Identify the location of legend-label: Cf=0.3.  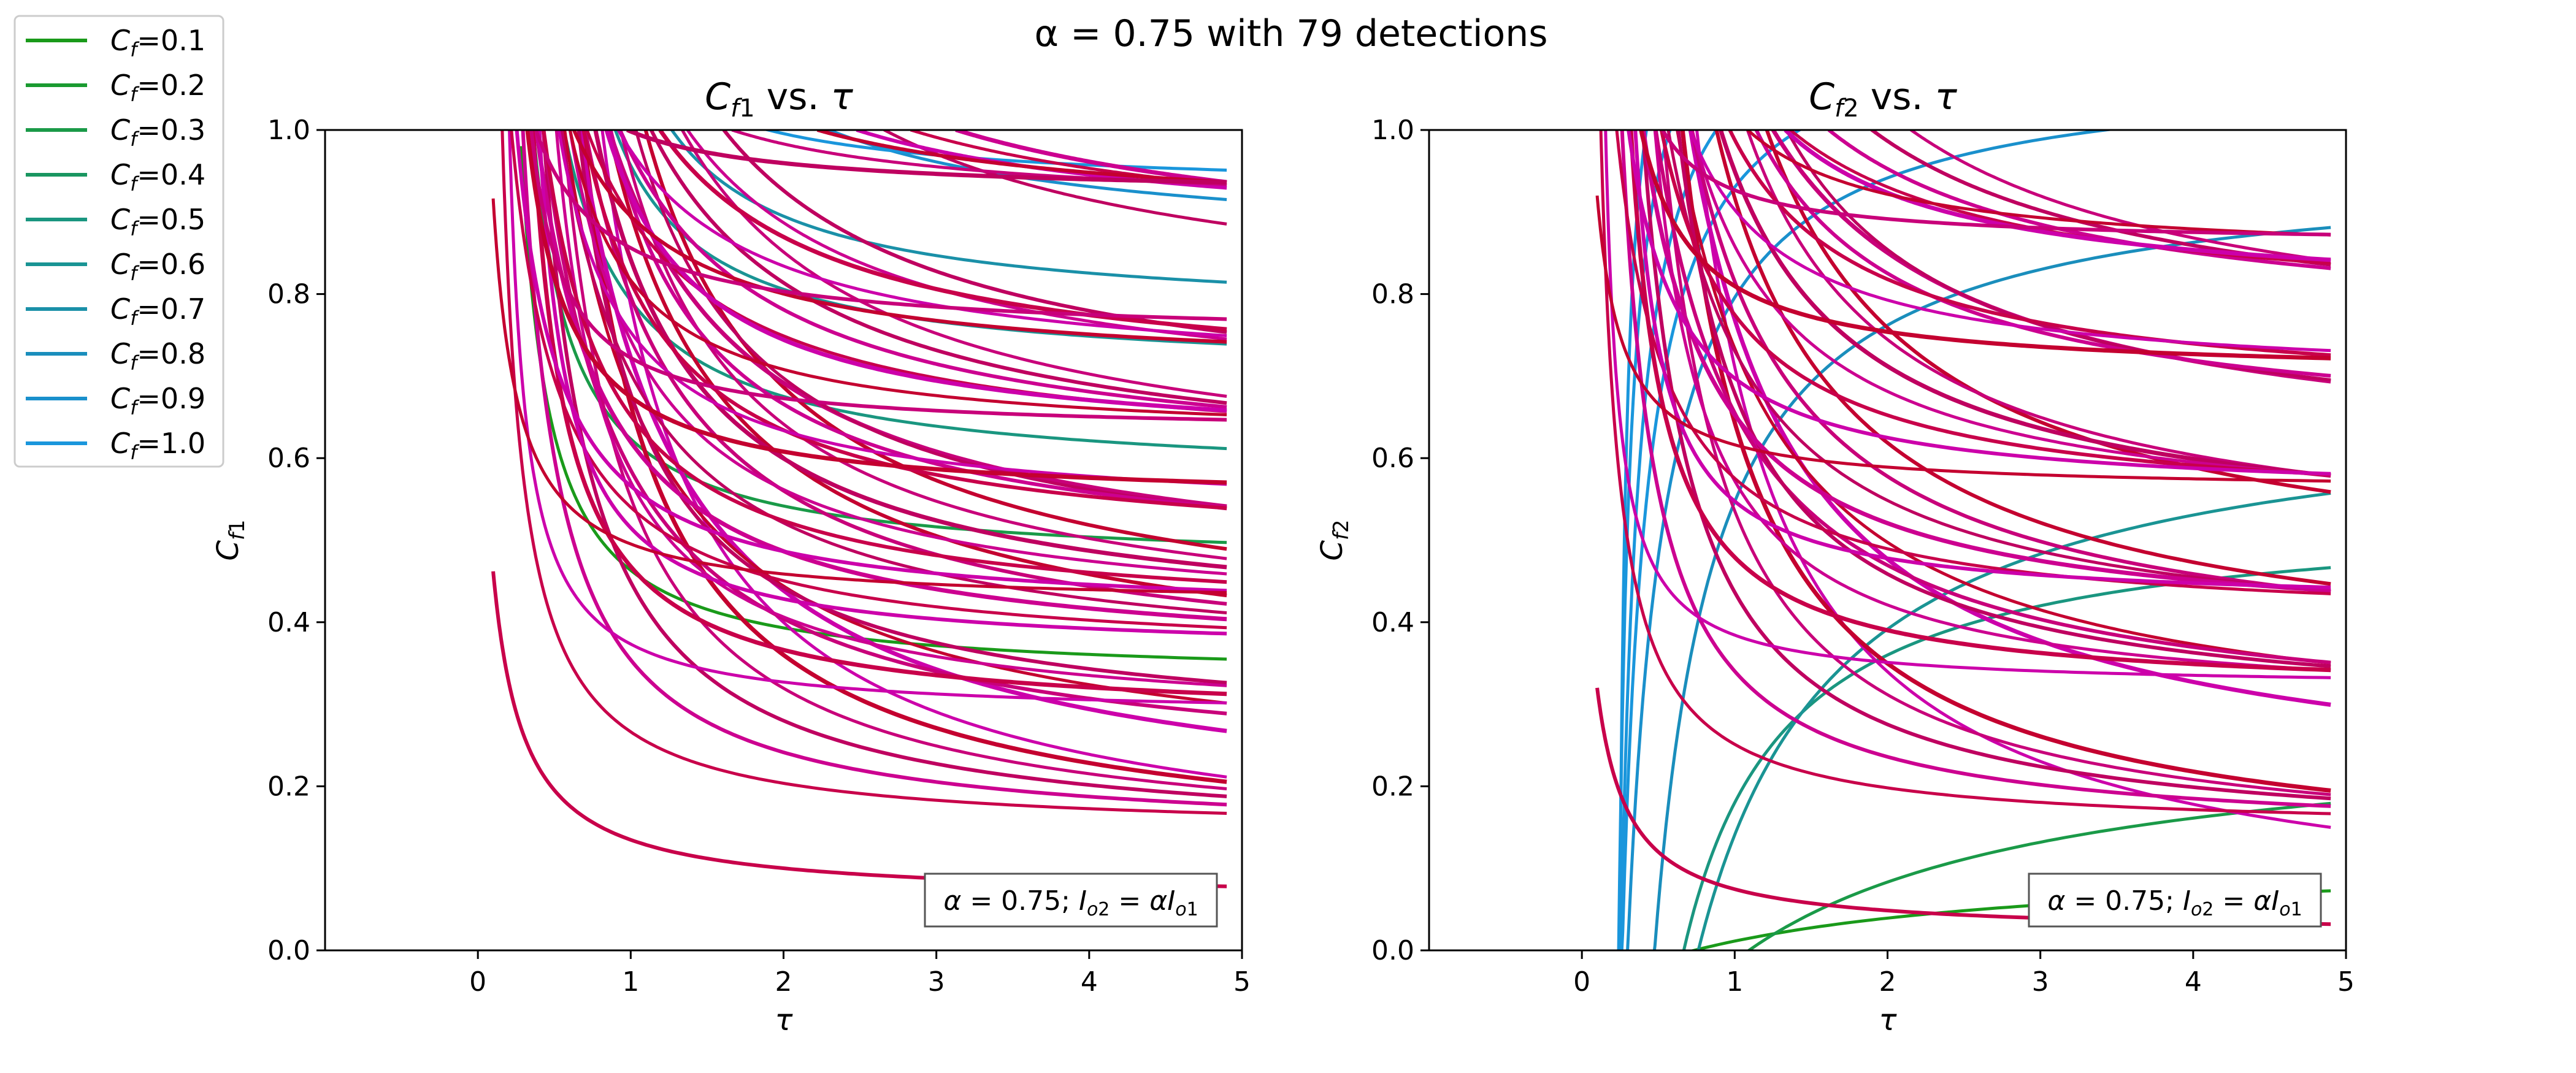
(157, 132).